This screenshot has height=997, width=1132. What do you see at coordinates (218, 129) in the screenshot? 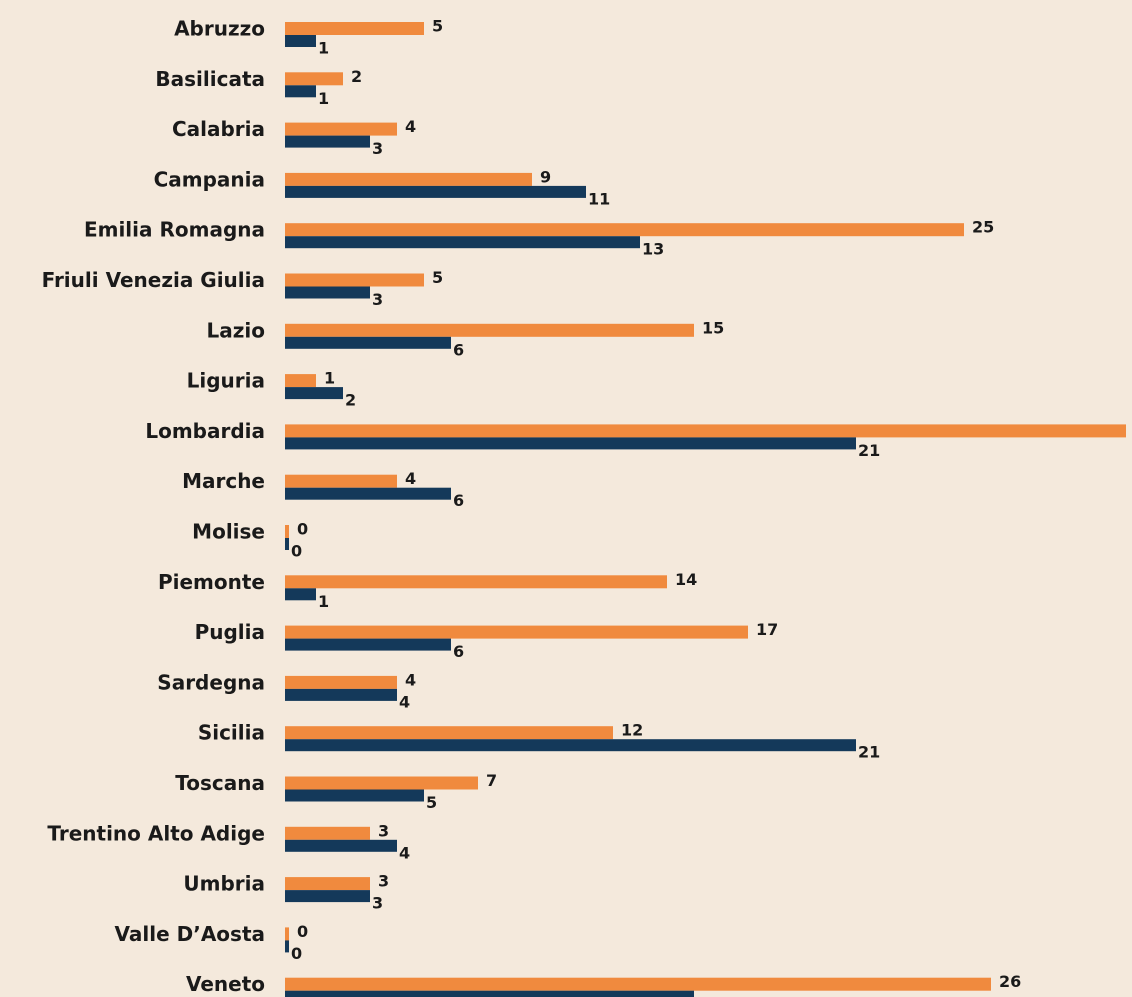
I see `category-label: Calabria` at bounding box center [218, 129].